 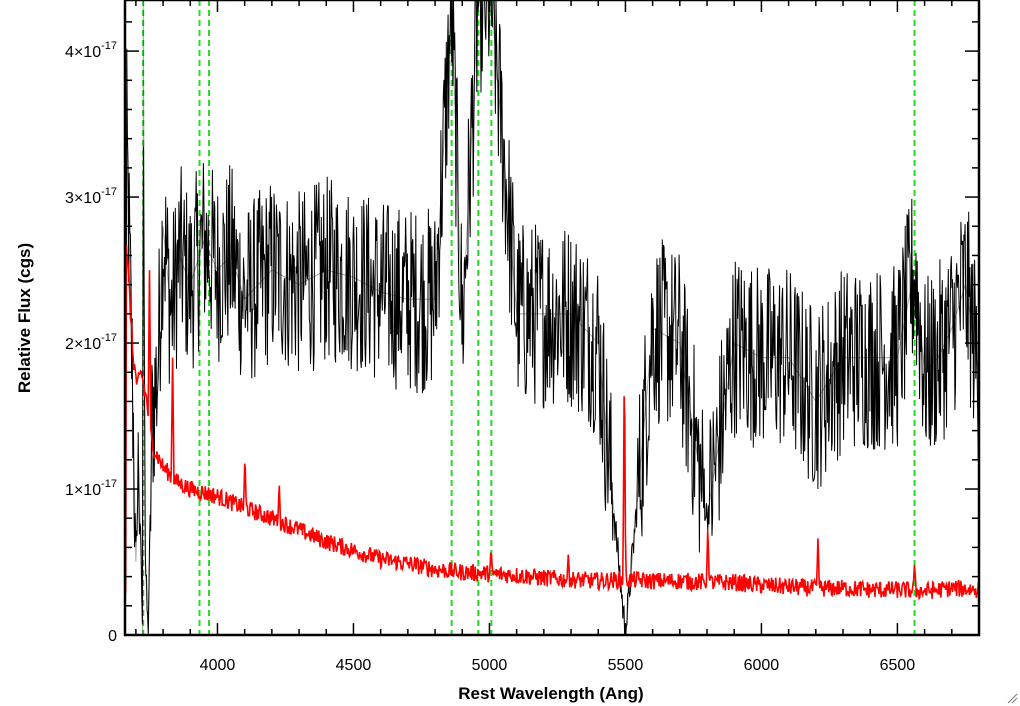 What do you see at coordinates (83, 490) in the screenshot?
I see `y-tick-mantissa: 1×10` at bounding box center [83, 490].